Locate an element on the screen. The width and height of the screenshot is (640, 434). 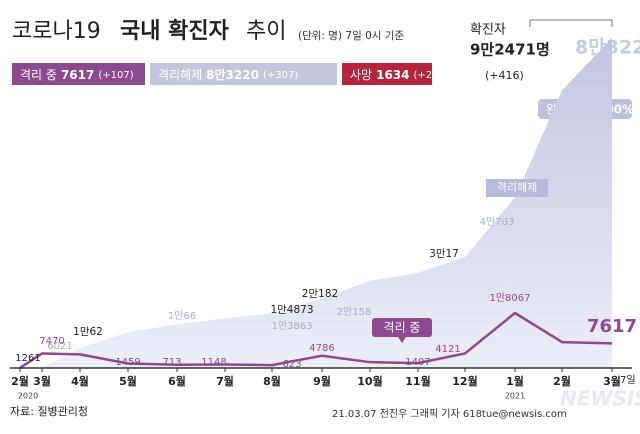
isolation-label: 623 is located at coordinates (291, 364).